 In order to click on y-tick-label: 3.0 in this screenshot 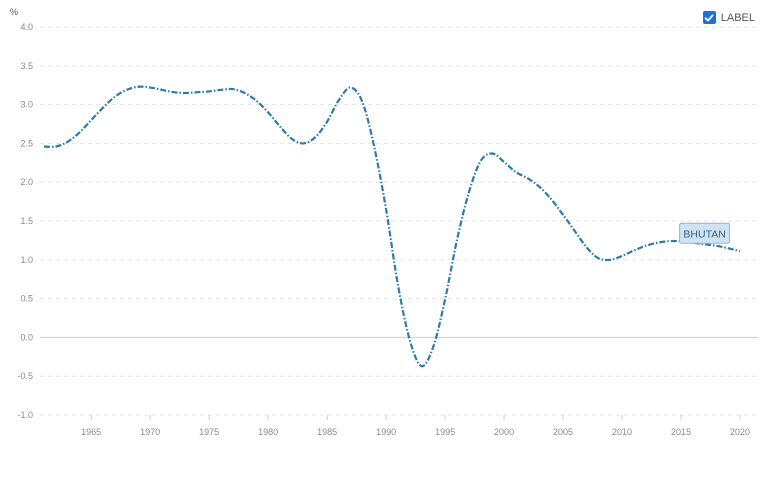, I will do `click(26, 105)`.